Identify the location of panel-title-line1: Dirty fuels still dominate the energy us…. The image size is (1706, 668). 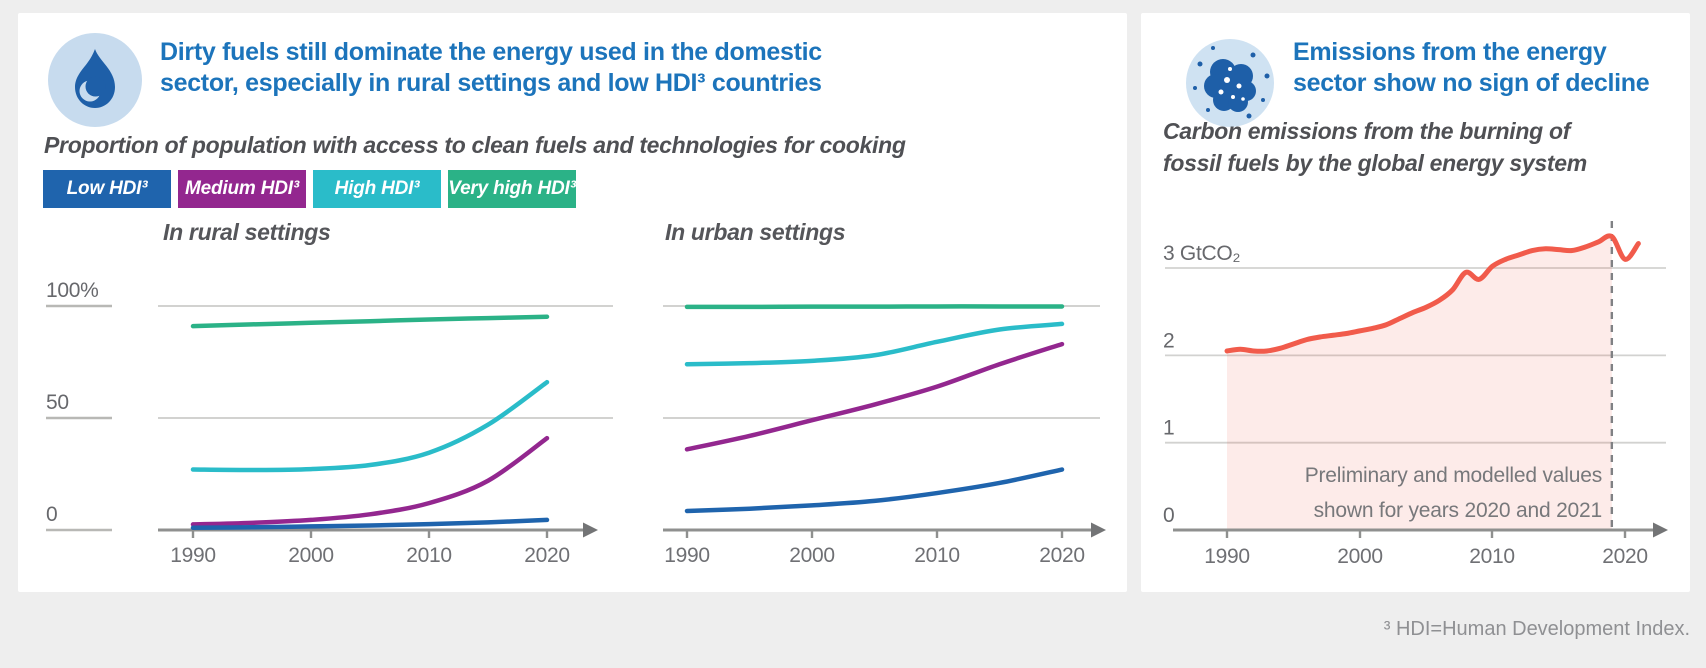
(491, 52).